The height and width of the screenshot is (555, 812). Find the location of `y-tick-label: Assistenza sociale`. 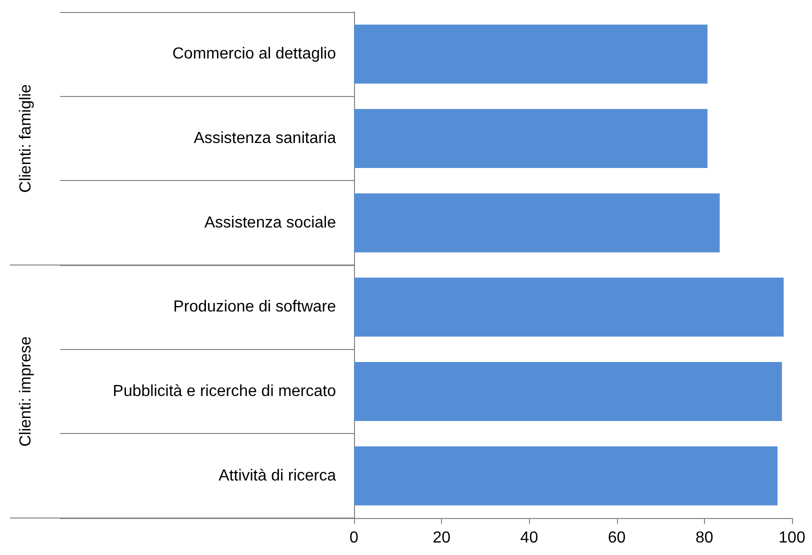

y-tick-label: Assistenza sociale is located at coordinates (270, 223).